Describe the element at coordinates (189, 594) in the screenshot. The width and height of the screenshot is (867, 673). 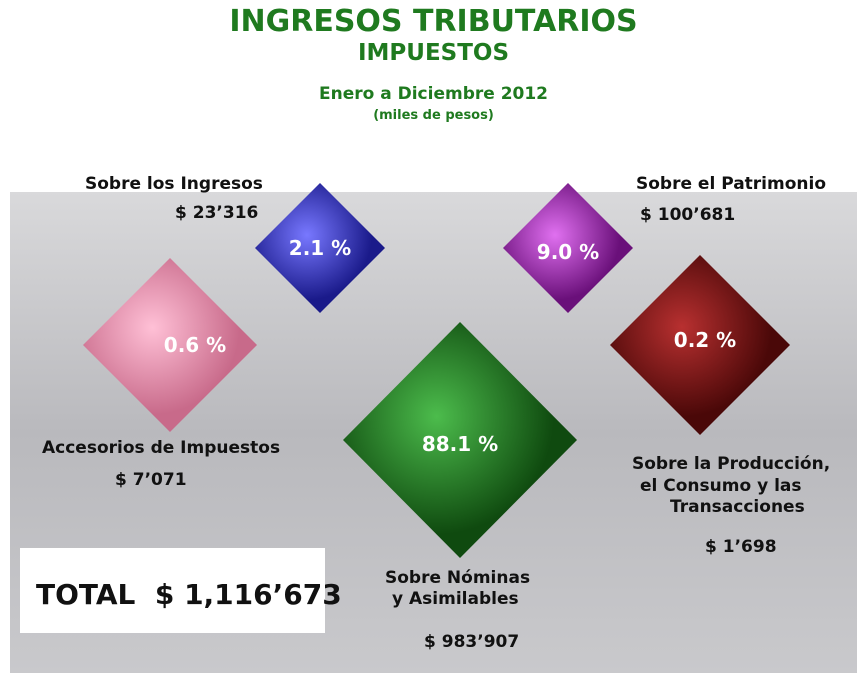
I see `total: TOTAL $ 1,116’673` at that location.